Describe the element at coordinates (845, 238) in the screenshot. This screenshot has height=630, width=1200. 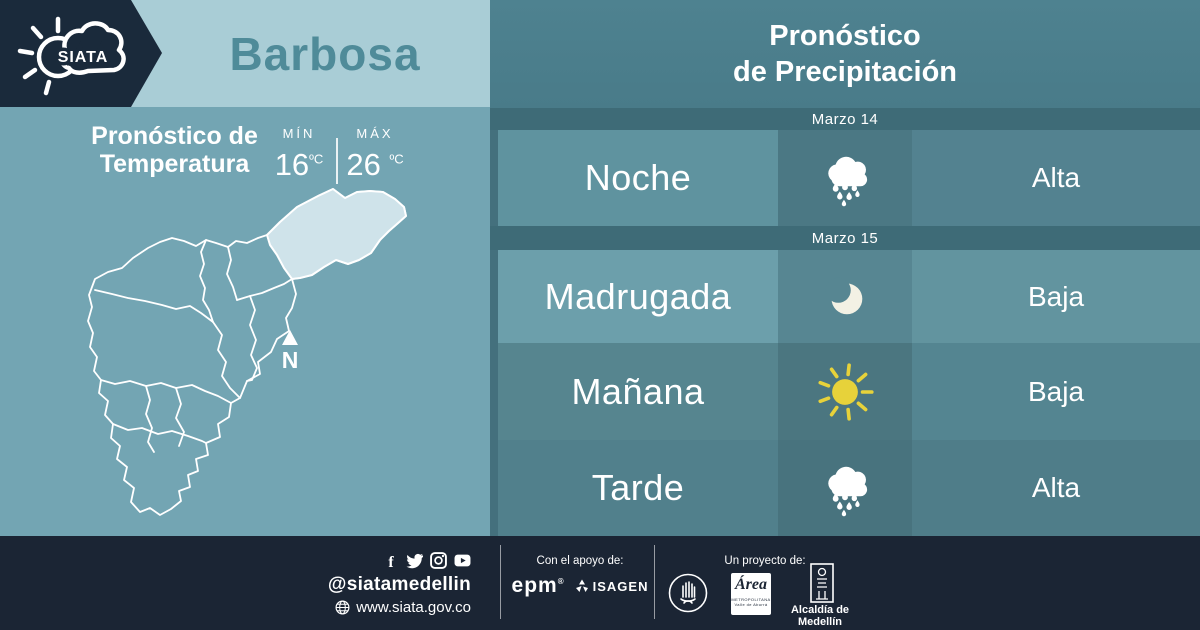
I see `date-strip-marzo-15: Marzo 15` at that location.